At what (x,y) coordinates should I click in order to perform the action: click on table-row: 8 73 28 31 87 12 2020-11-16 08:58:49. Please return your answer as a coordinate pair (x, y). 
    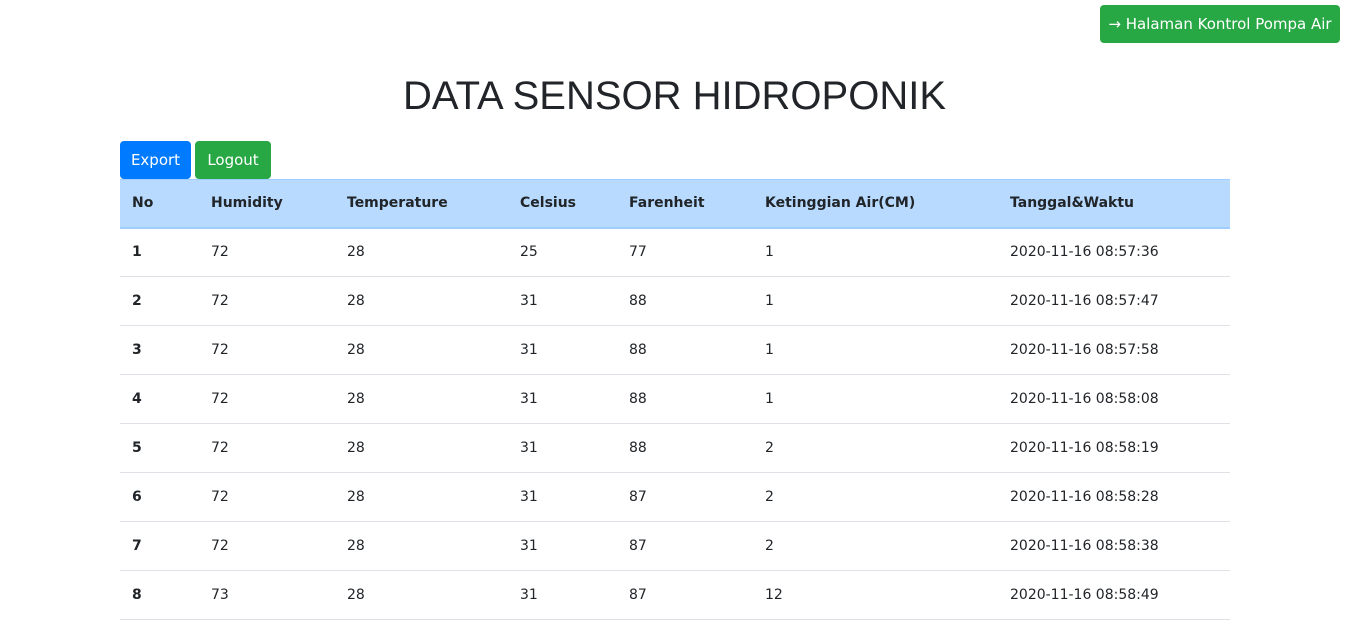
    Looking at the image, I should click on (675, 595).